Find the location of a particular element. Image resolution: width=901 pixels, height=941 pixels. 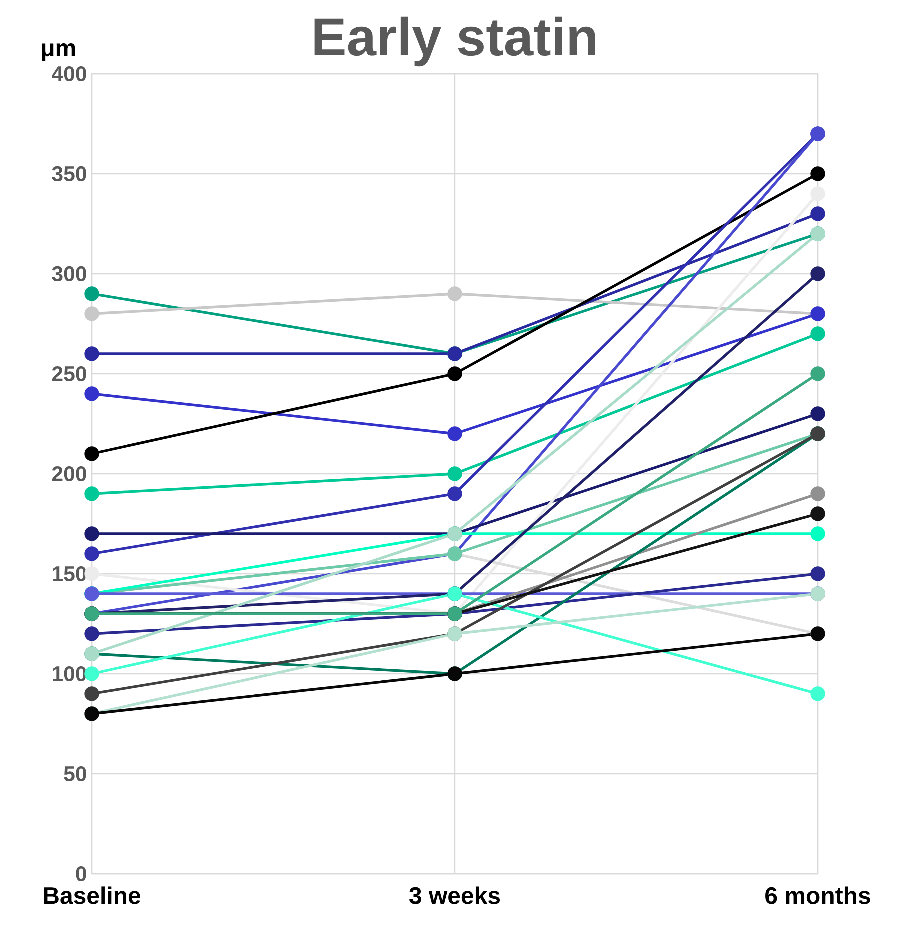

y-tick-label: 350 is located at coordinates (69, 174).